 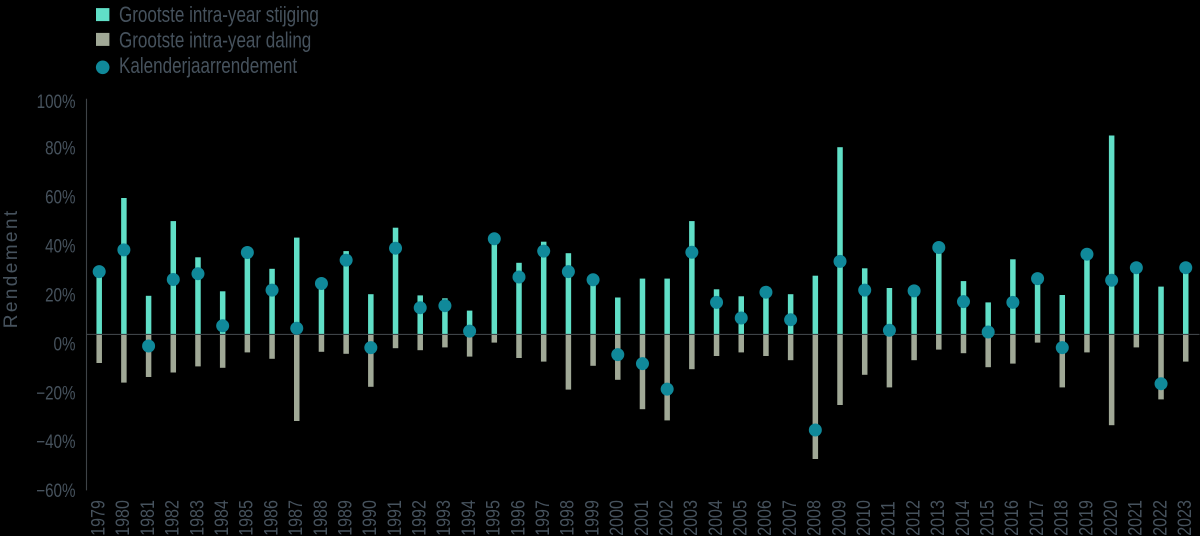 What do you see at coordinates (65, 344) in the screenshot?
I see `svg-text: 0%` at bounding box center [65, 344].